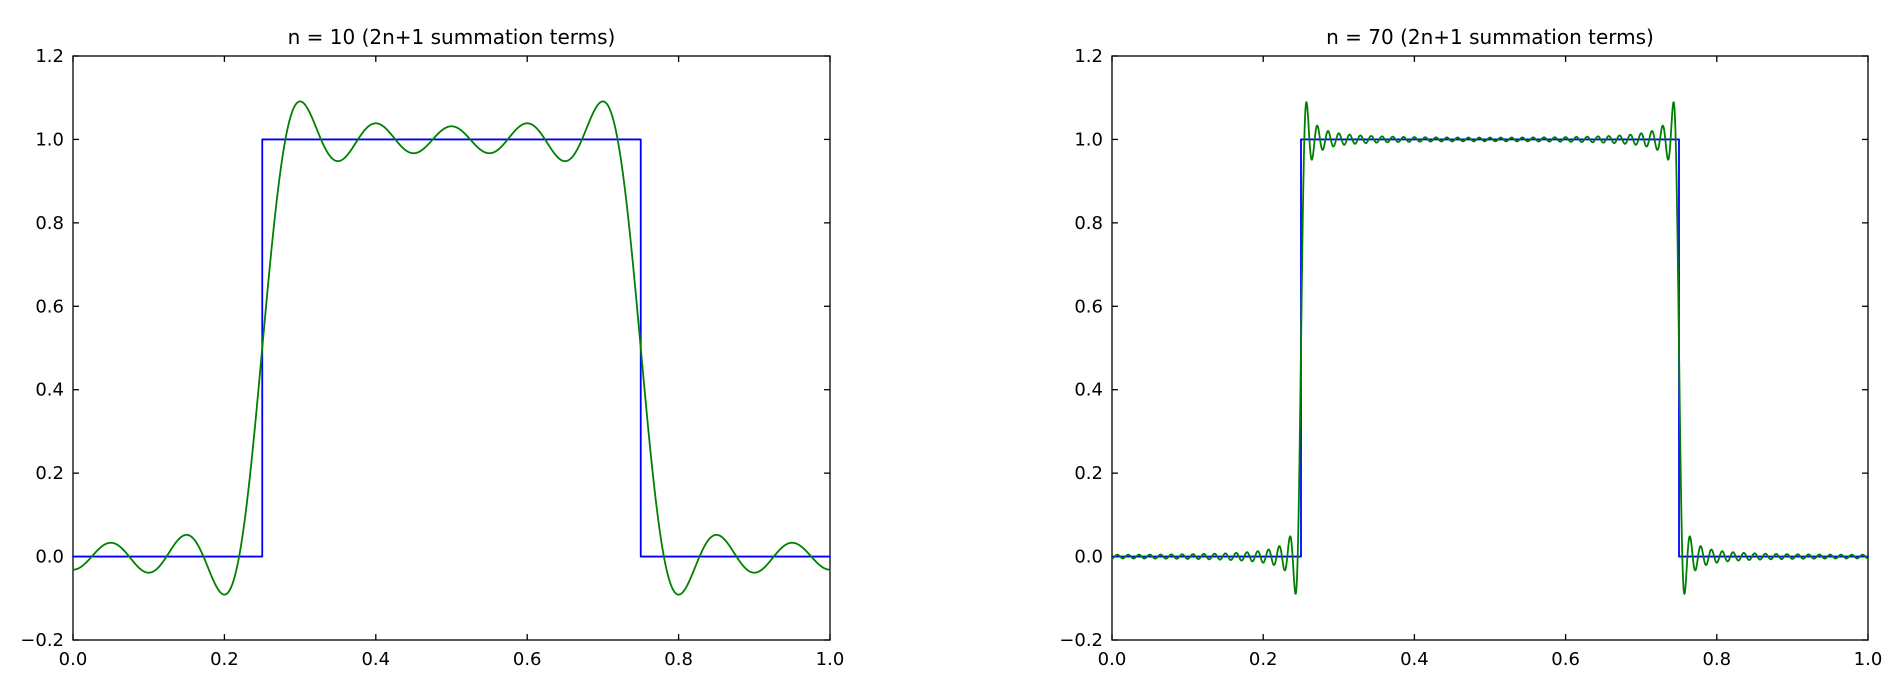  What do you see at coordinates (1490, 37) in the screenshot?
I see `plot-title-right: n = 70 (2n+1 summation terms)` at bounding box center [1490, 37].